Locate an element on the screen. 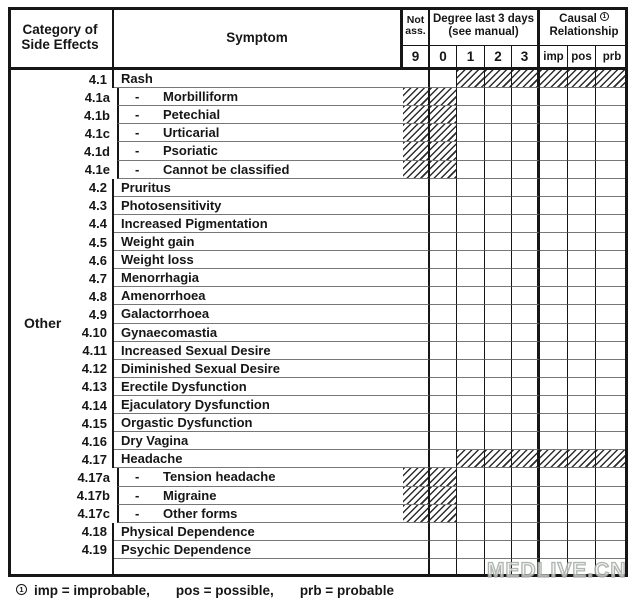 The width and height of the screenshot is (639, 604). symptom-cell: - Other forms is located at coordinates (260, 513).